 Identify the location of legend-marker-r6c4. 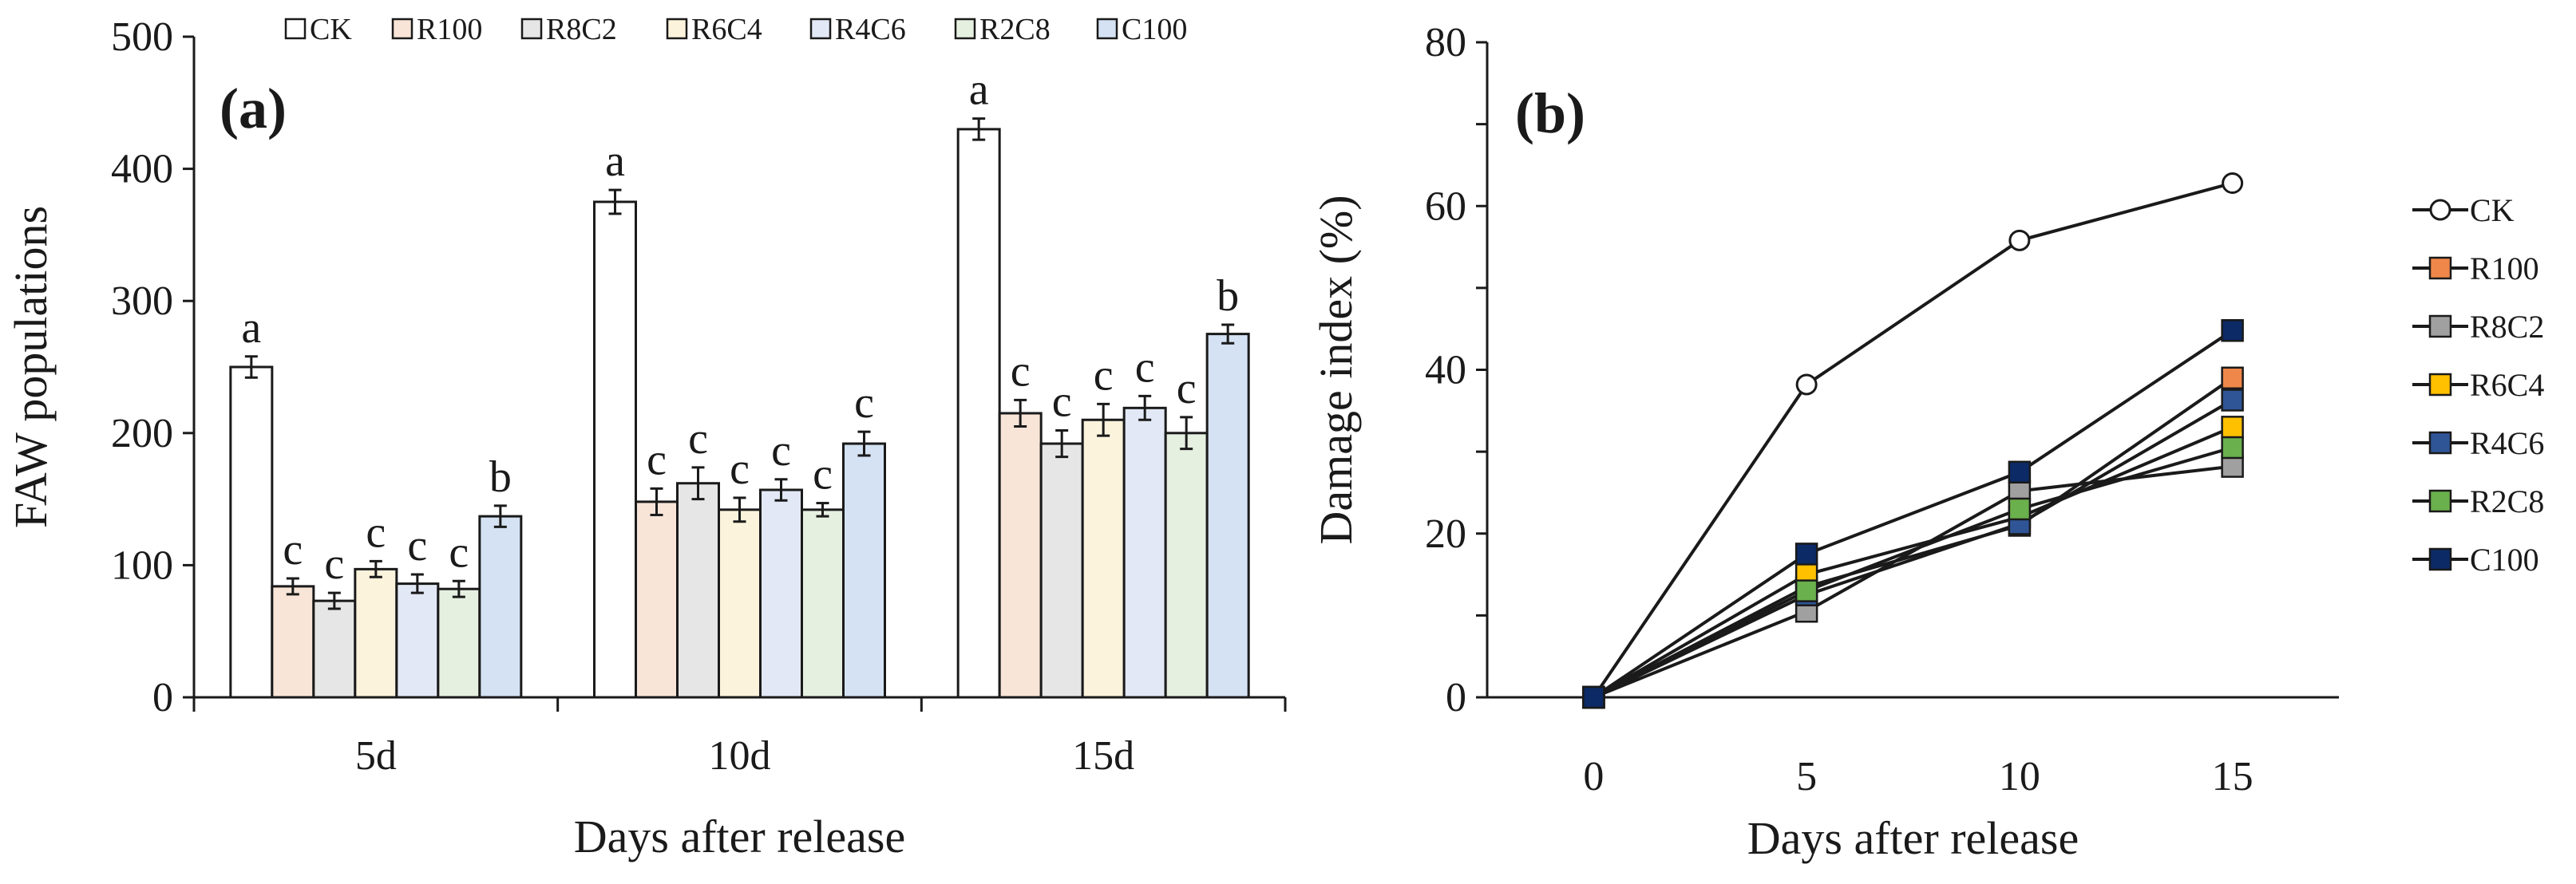
(2440, 385).